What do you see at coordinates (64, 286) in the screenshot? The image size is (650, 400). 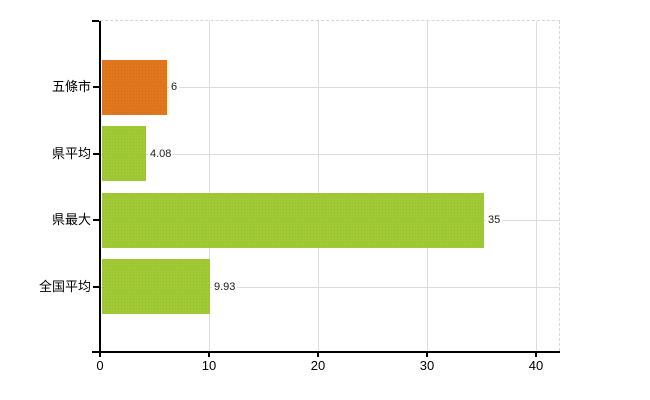 I see `category-label: 全国平均` at bounding box center [64, 286].